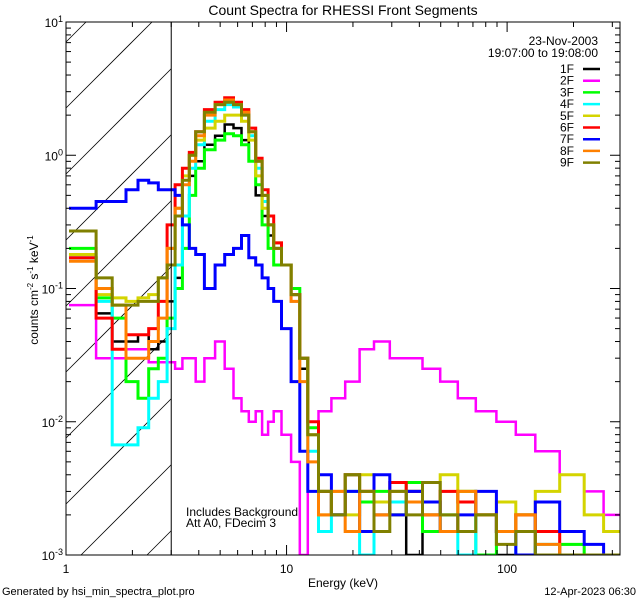 The width and height of the screenshot is (640, 600). What do you see at coordinates (567, 116) in the screenshot?
I see `legend-label-5F: 5F` at bounding box center [567, 116].